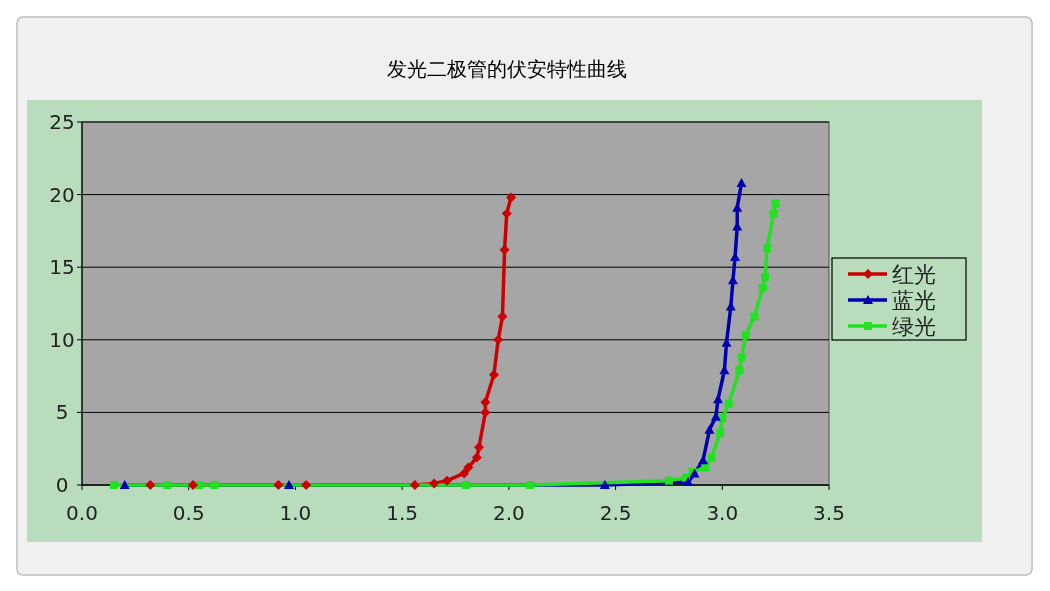 This screenshot has width=1050, height=591. I want to click on x-tick-label: 2.0, so click(508, 513).